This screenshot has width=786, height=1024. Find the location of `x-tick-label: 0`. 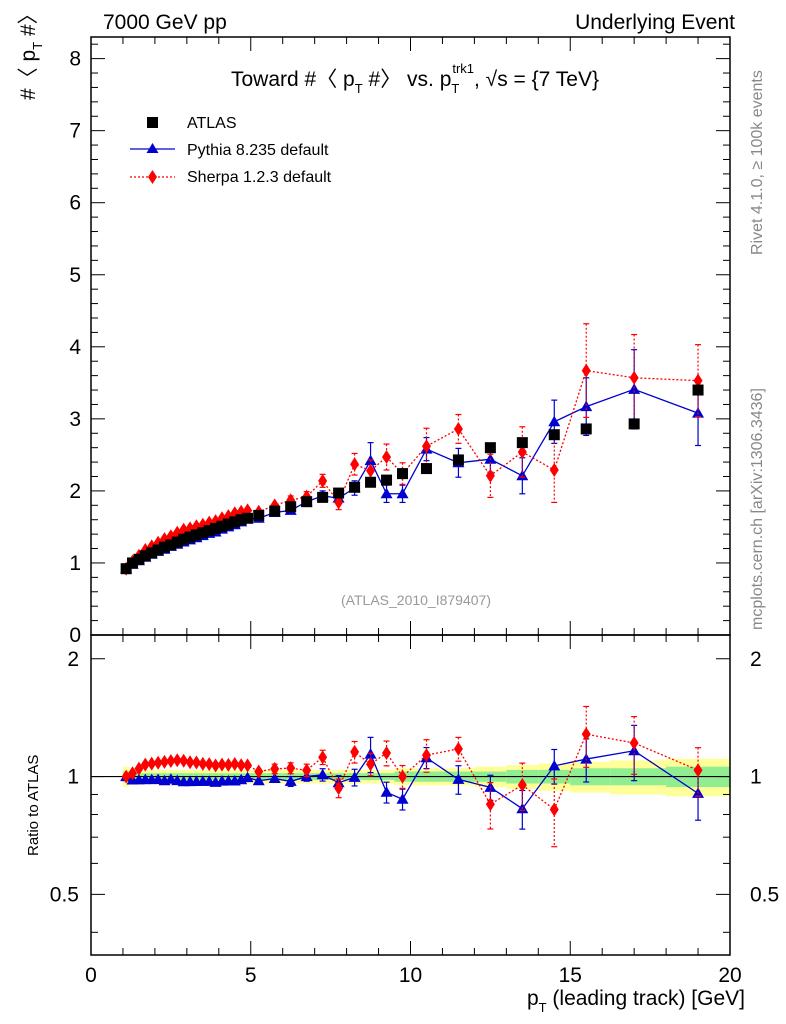

x-tick-label: 0 is located at coordinates (91, 975).